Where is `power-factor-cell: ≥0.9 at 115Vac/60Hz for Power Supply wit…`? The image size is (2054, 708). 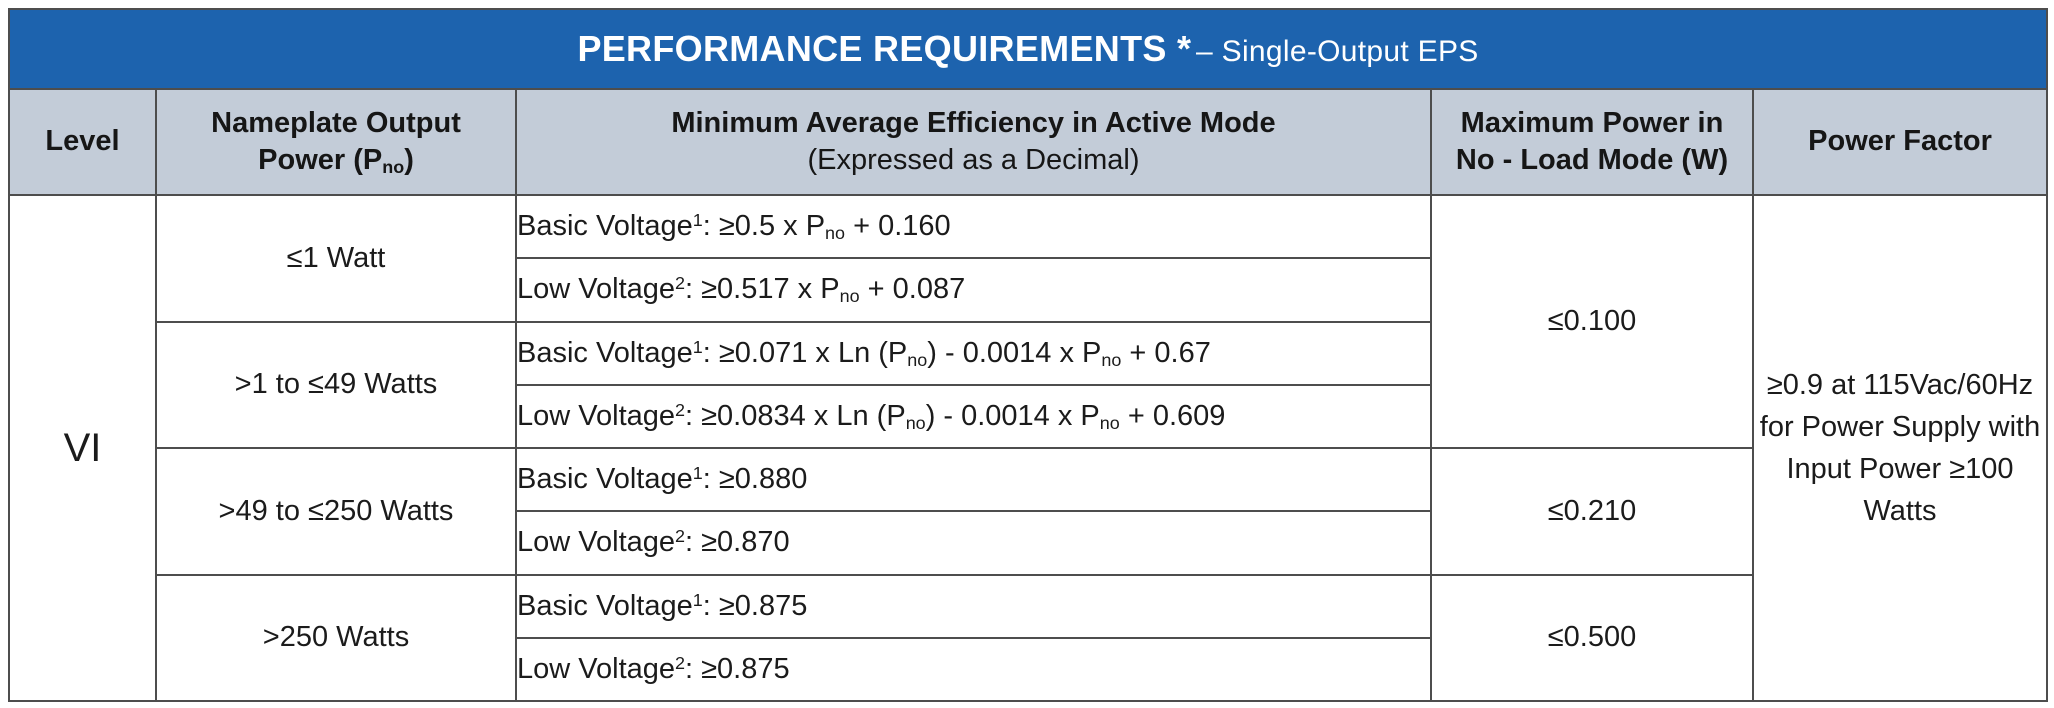 power-factor-cell: ≥0.9 at 115Vac/60Hz for Power Supply wit… is located at coordinates (1900, 448).